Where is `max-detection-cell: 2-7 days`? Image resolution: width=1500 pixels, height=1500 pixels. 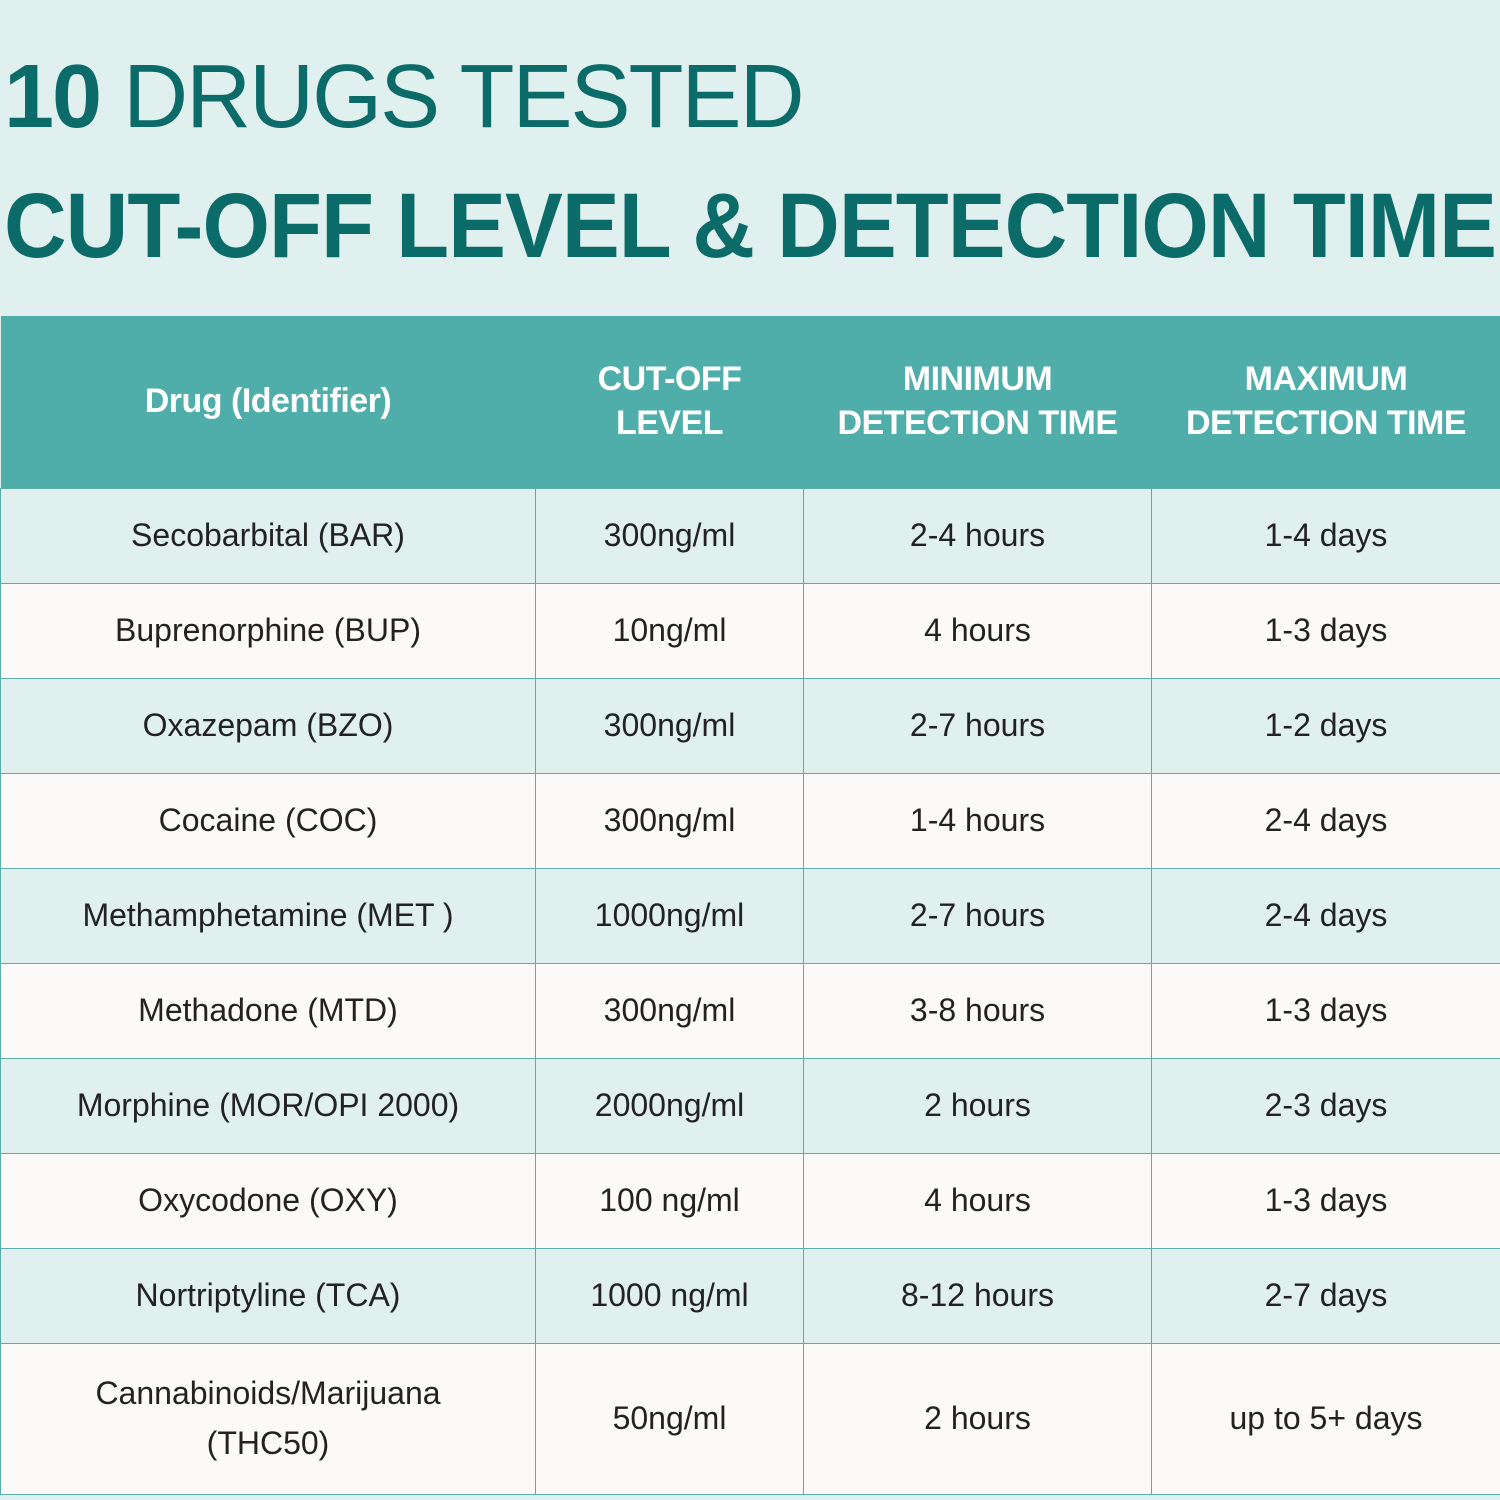
max-detection-cell: 2-7 days is located at coordinates (1325, 1296).